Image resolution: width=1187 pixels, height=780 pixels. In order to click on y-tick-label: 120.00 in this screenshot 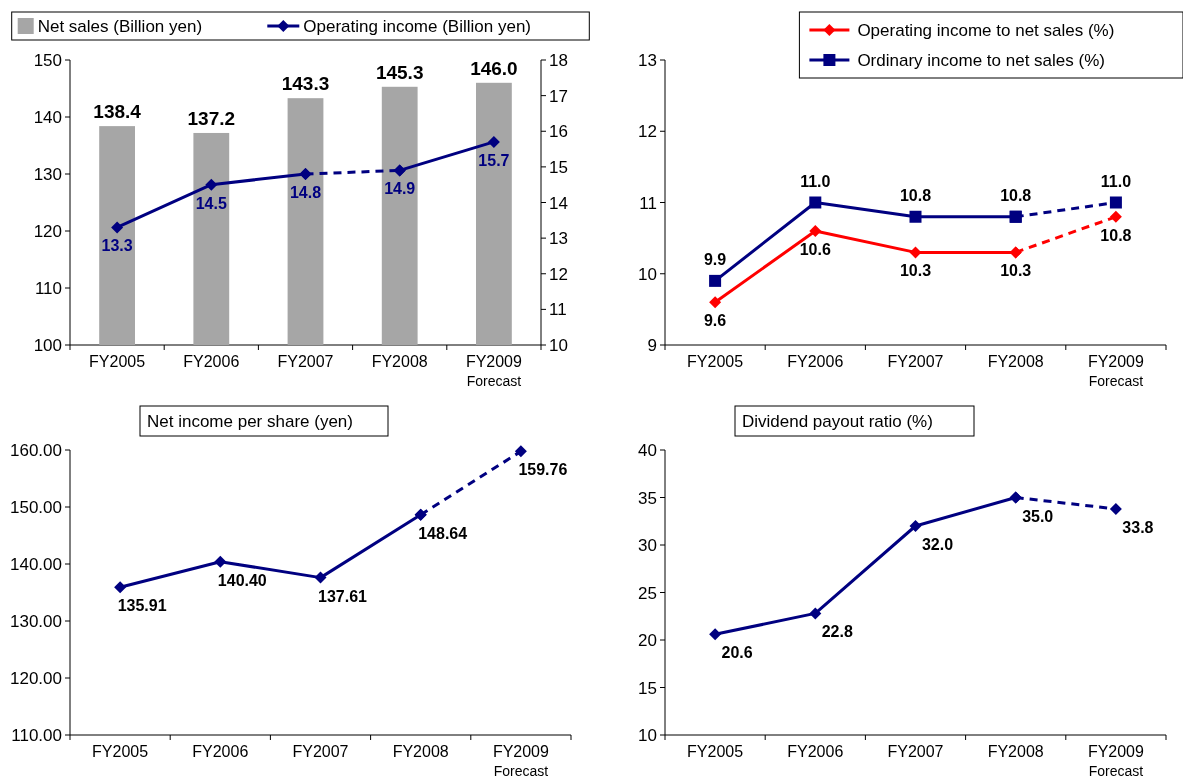, I will do `click(36, 678)`.